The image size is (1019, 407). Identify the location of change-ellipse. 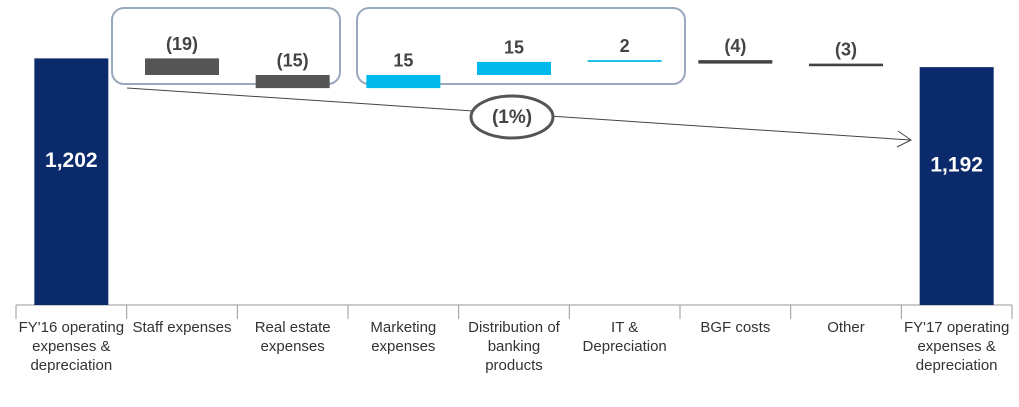
(512, 117).